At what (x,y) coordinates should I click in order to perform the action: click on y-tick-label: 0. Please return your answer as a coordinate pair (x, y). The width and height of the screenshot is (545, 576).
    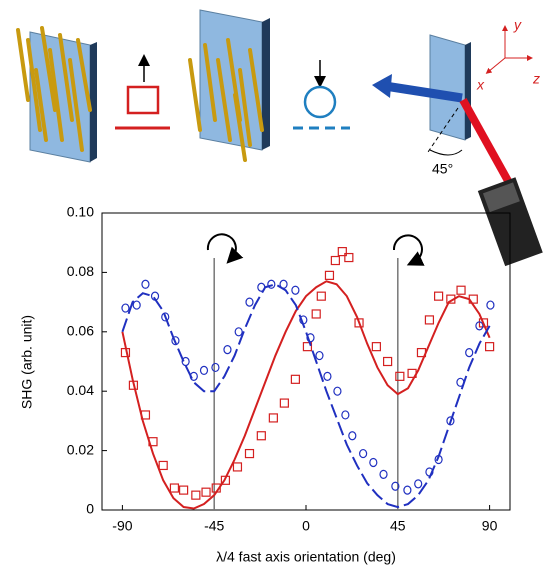
    Looking at the image, I should click on (90, 509).